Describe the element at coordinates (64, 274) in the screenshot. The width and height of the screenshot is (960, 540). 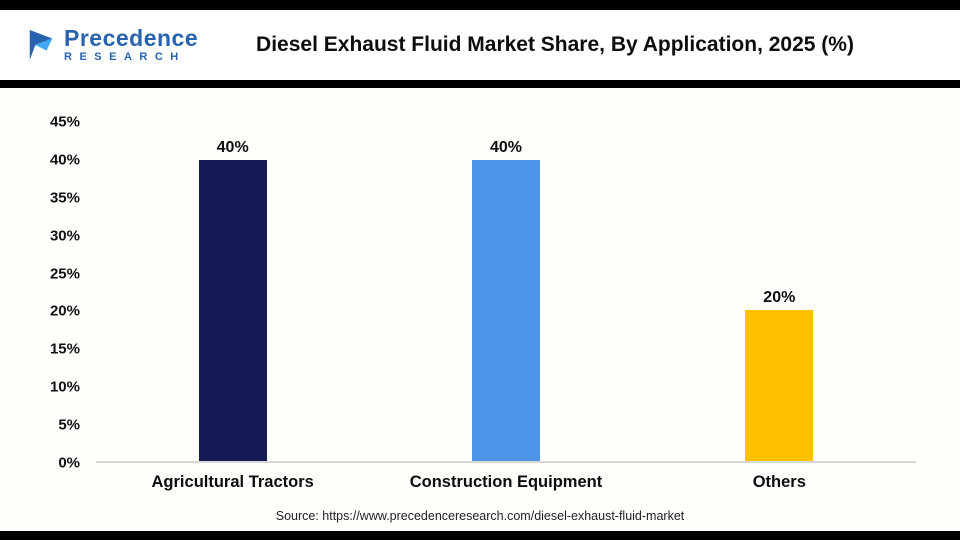
I see `y-tick-label: 25%` at that location.